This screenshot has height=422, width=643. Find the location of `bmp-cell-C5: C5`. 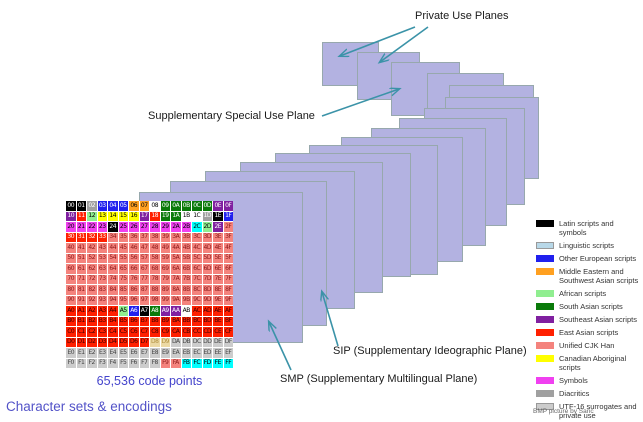

bmp-cell-C5: C5 is located at coordinates (123, 332).